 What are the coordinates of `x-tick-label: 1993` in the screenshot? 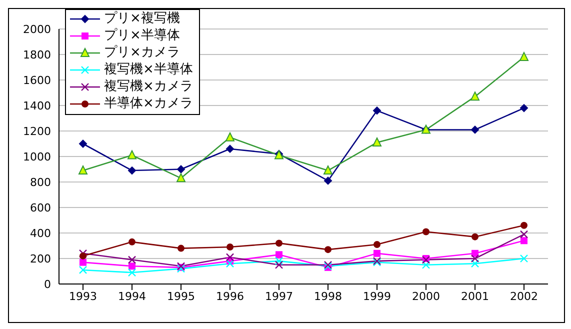 It's located at (83, 296).